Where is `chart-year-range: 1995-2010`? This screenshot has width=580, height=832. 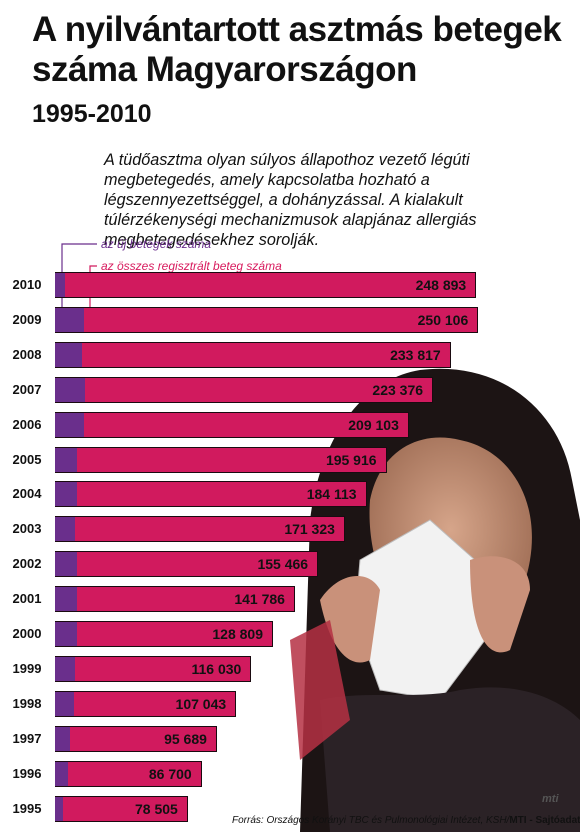
chart-year-range: 1995-2010 is located at coordinates (92, 114).